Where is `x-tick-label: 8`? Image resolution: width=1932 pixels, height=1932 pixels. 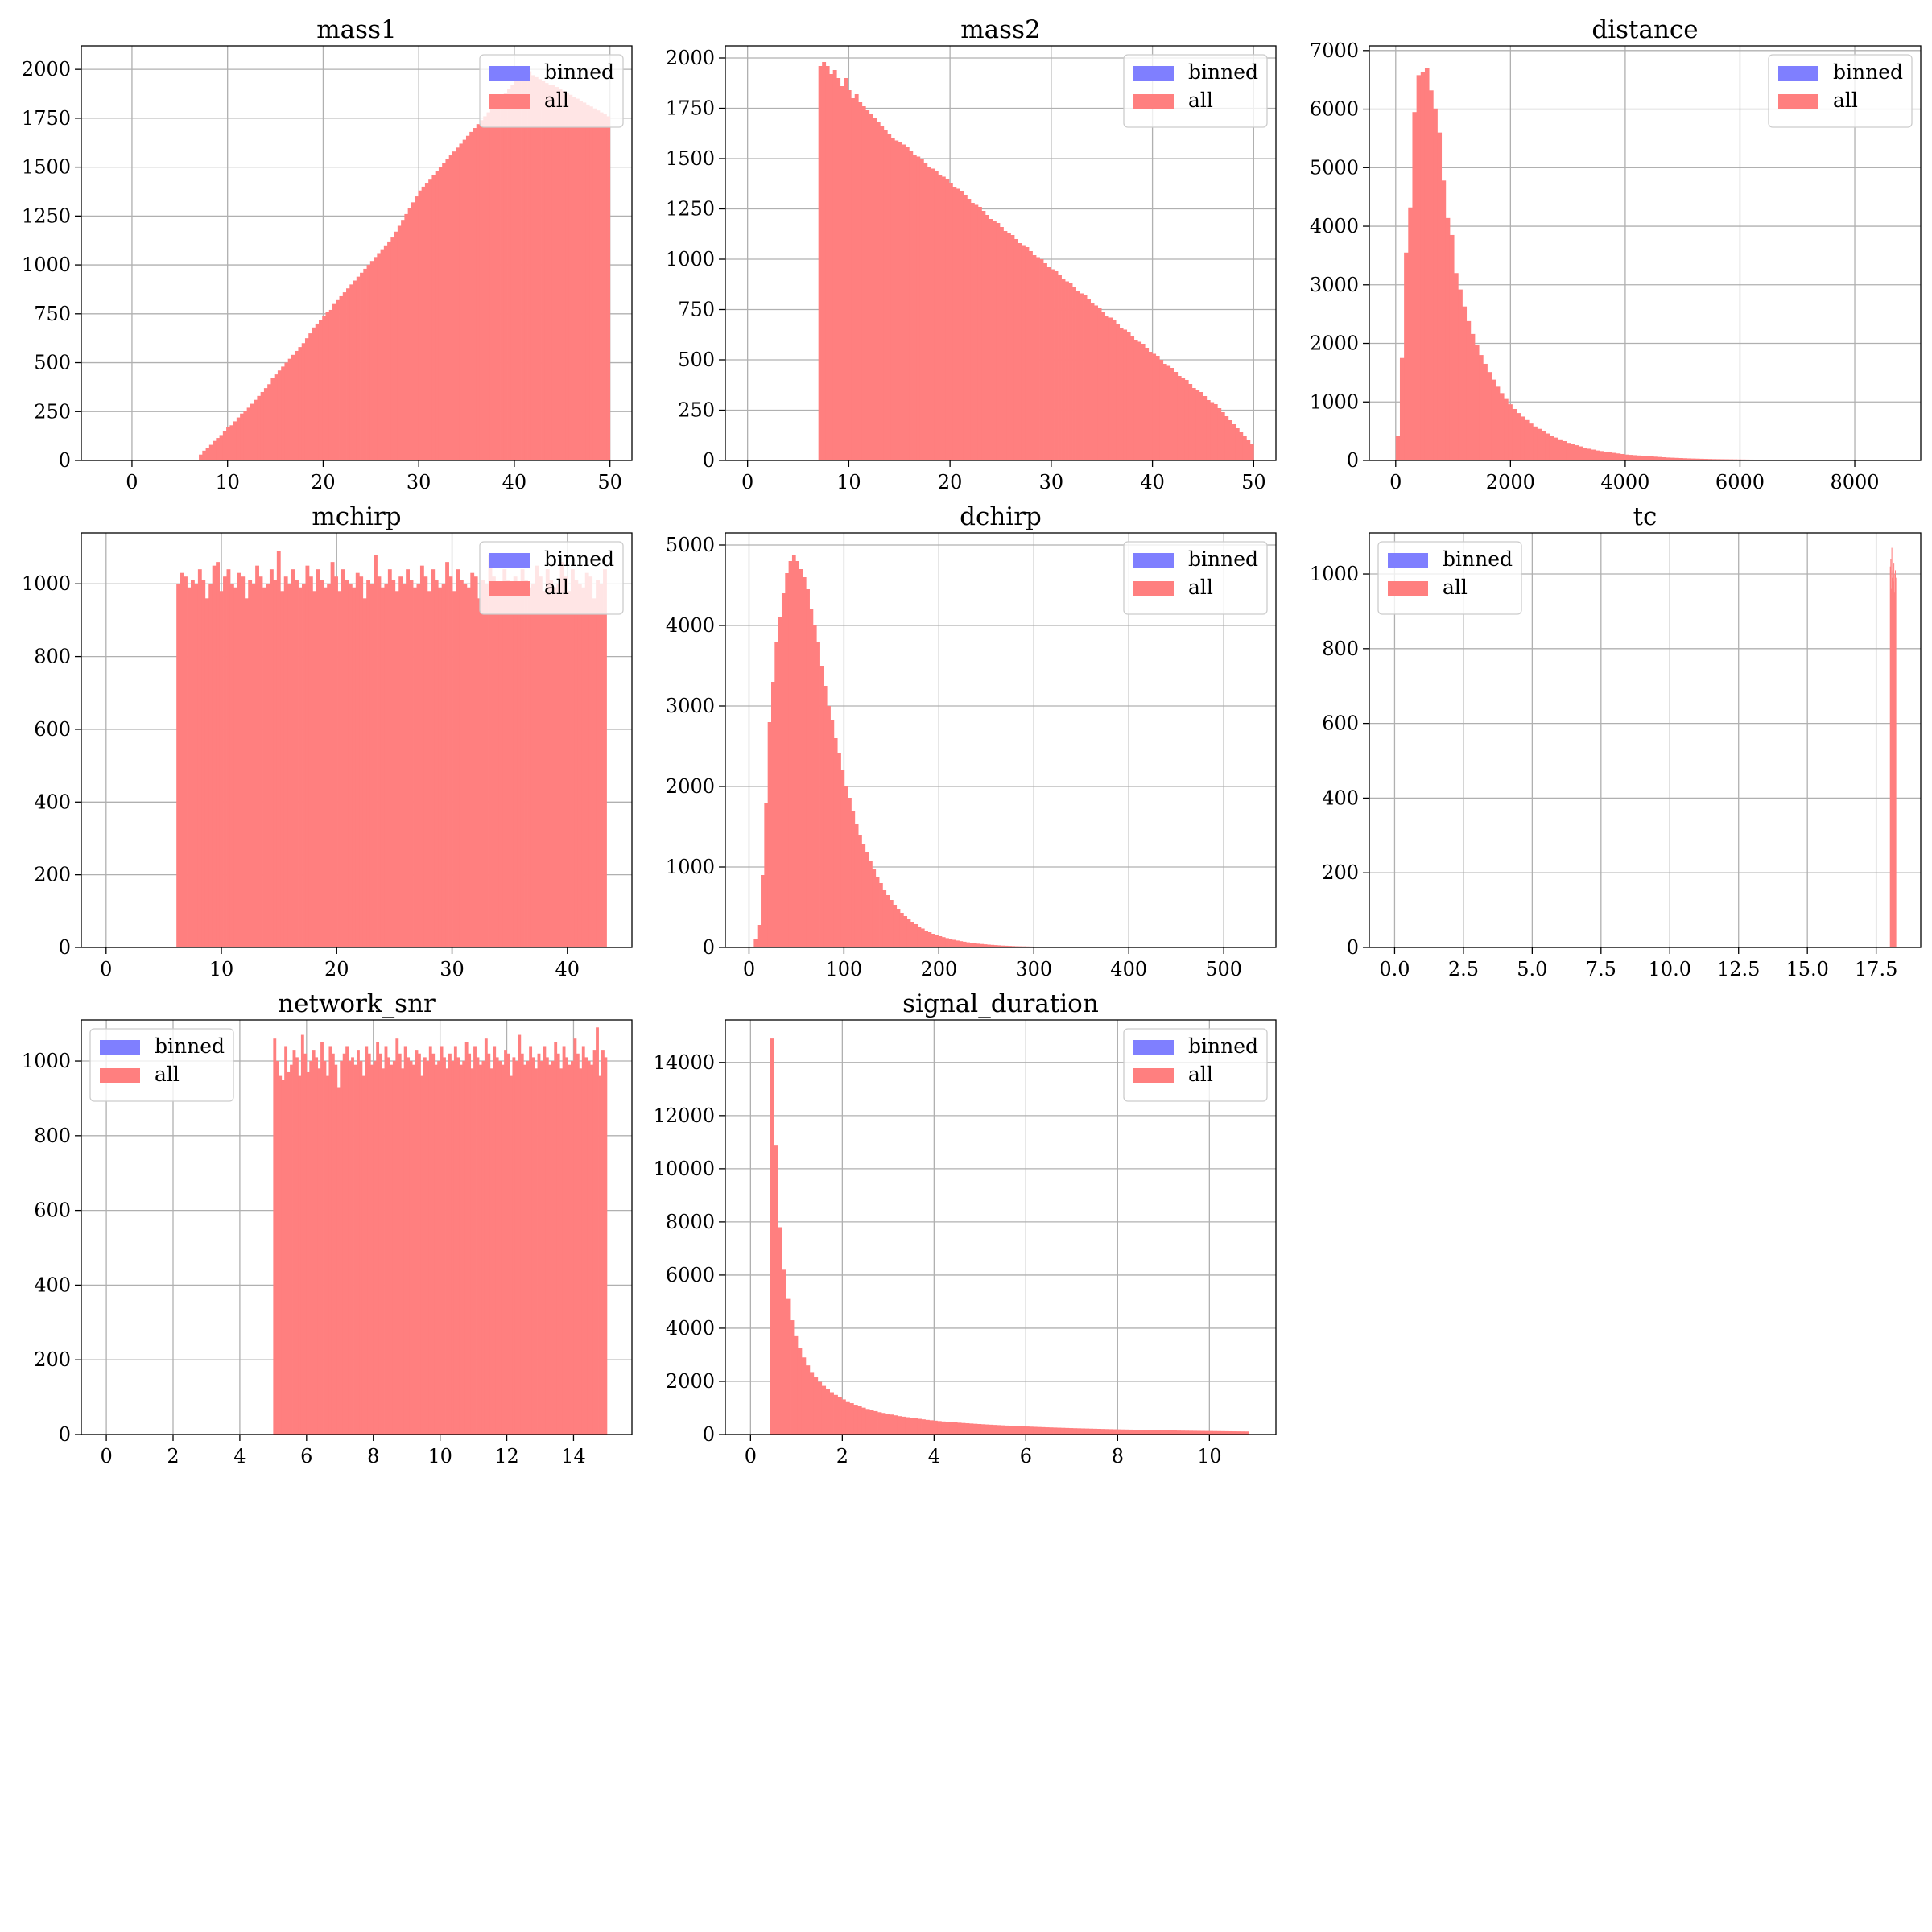
x-tick-label: 8 is located at coordinates (373, 1456).